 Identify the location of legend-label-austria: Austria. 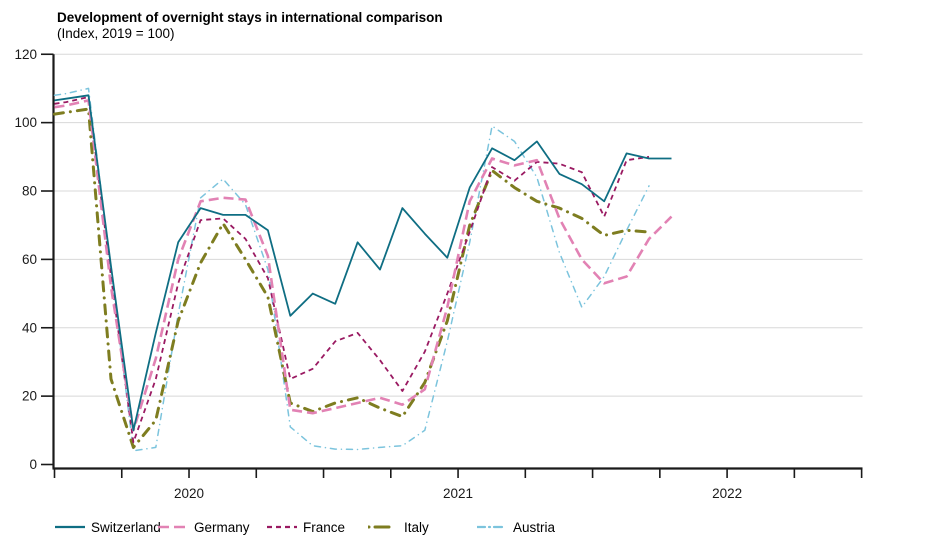
(534, 527).